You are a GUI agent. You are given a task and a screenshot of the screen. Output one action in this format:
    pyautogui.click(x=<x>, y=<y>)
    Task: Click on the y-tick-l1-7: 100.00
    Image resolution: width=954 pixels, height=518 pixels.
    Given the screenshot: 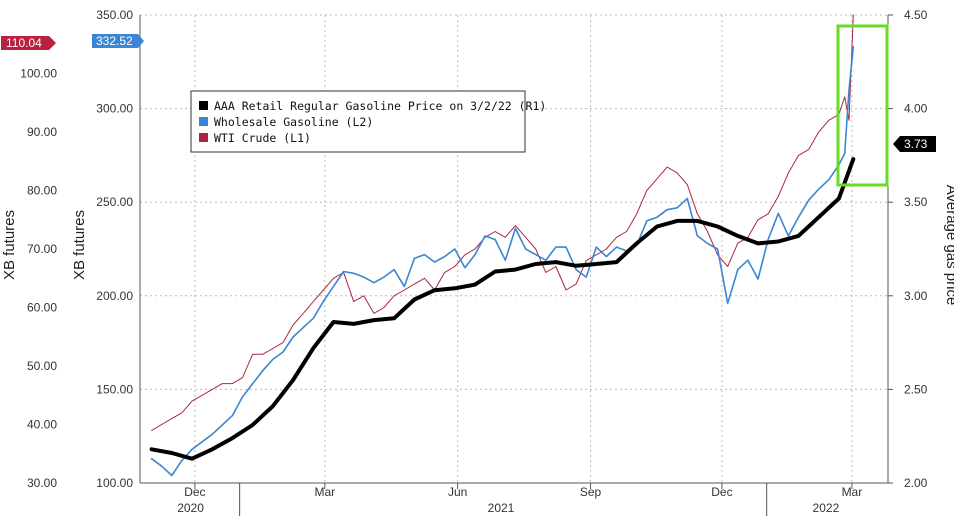 What is the action you would take?
    pyautogui.click(x=38, y=74)
    